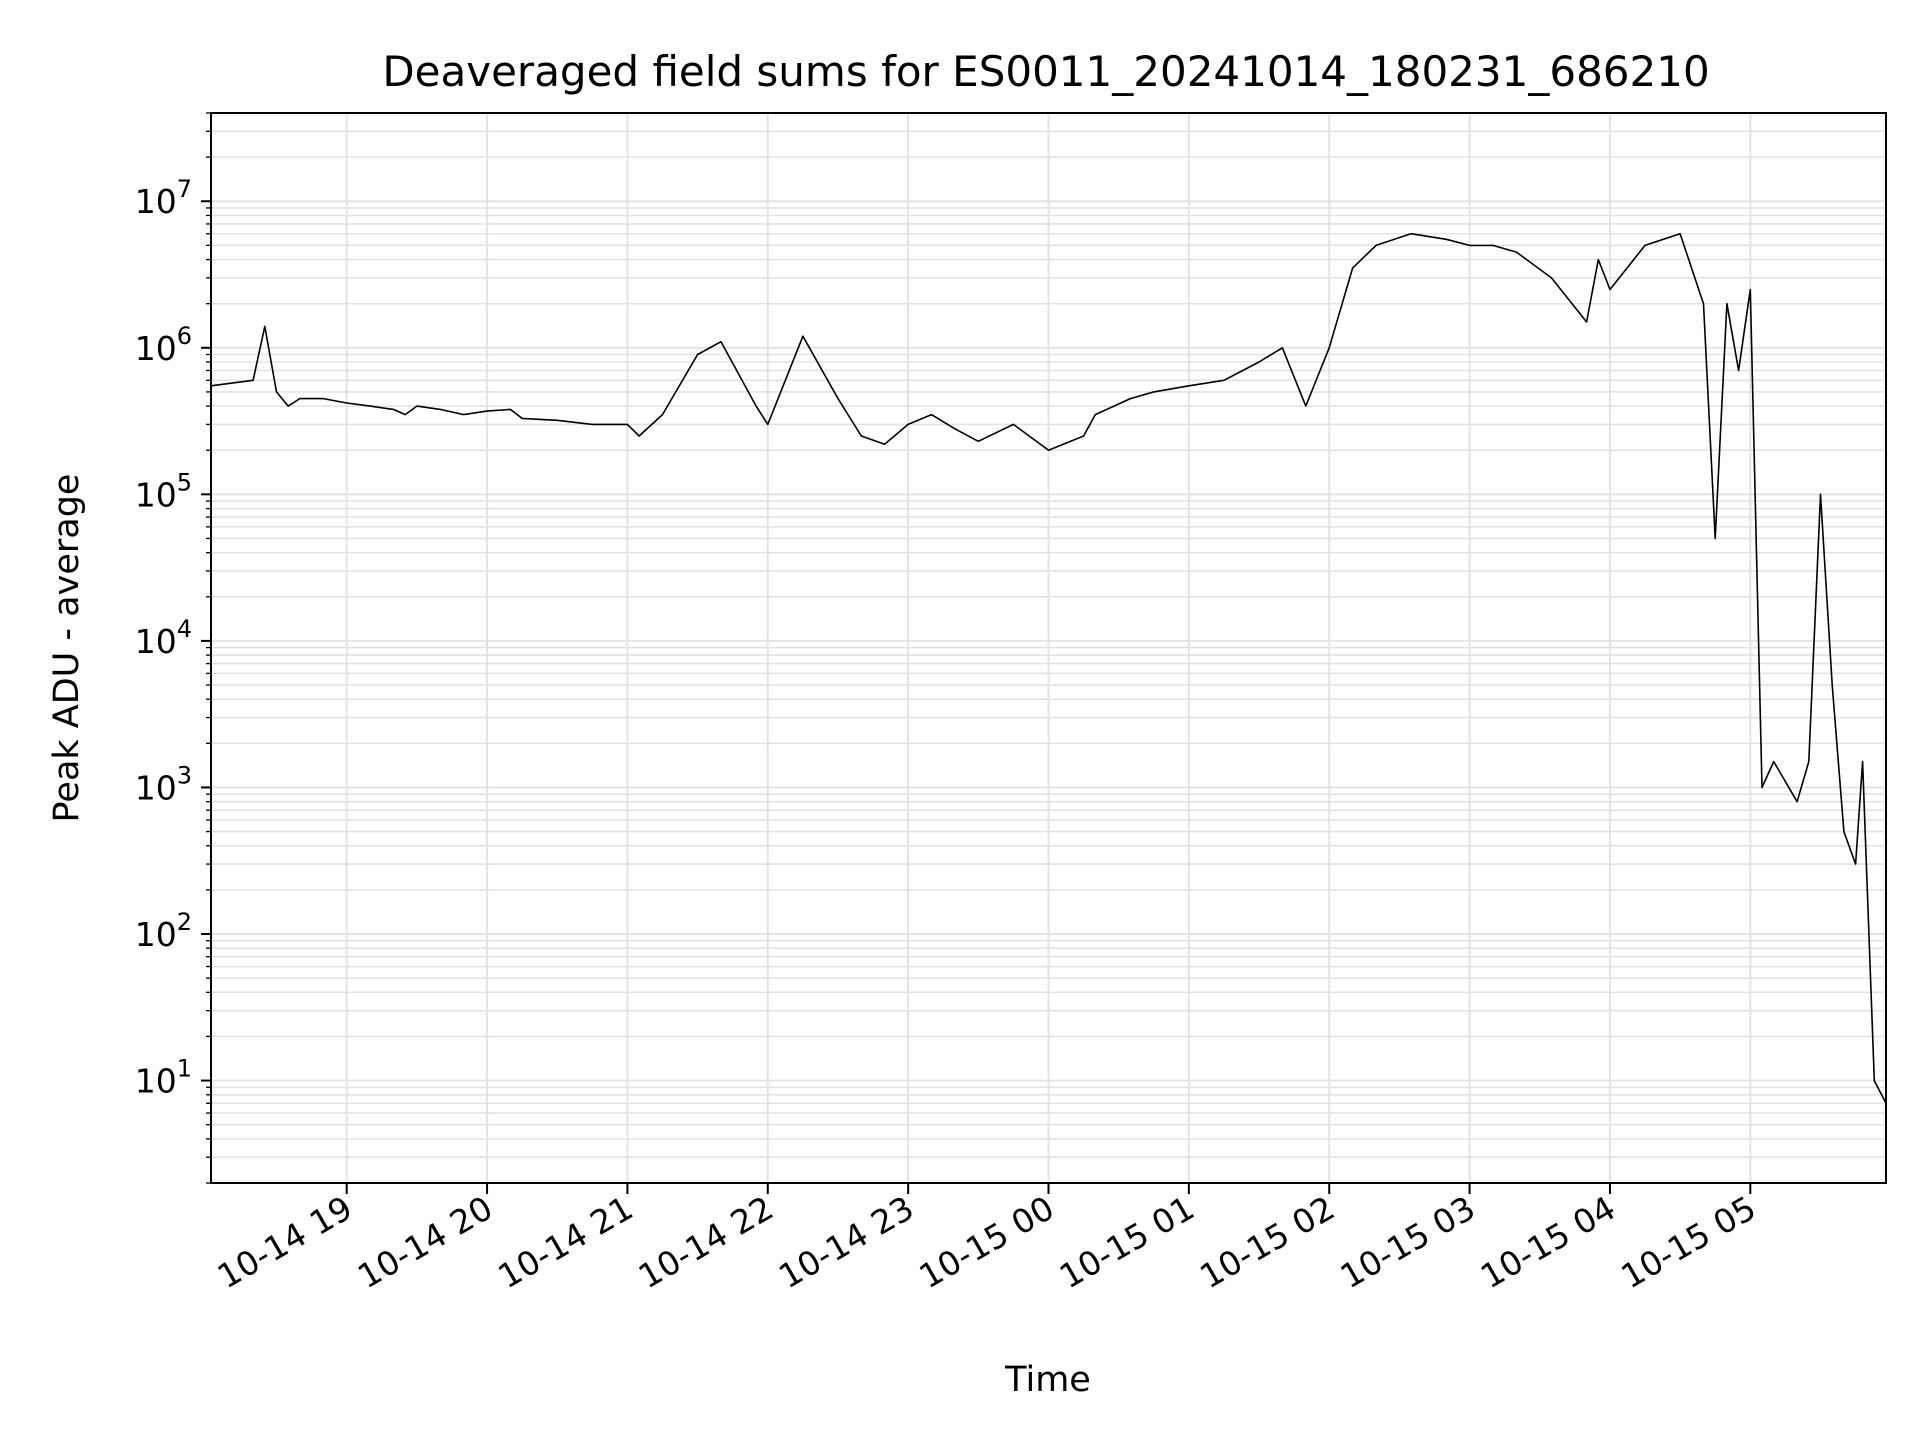 The image size is (1920, 1440). I want to click on y-axis-label: Peak ADU - average, so click(67, 648).